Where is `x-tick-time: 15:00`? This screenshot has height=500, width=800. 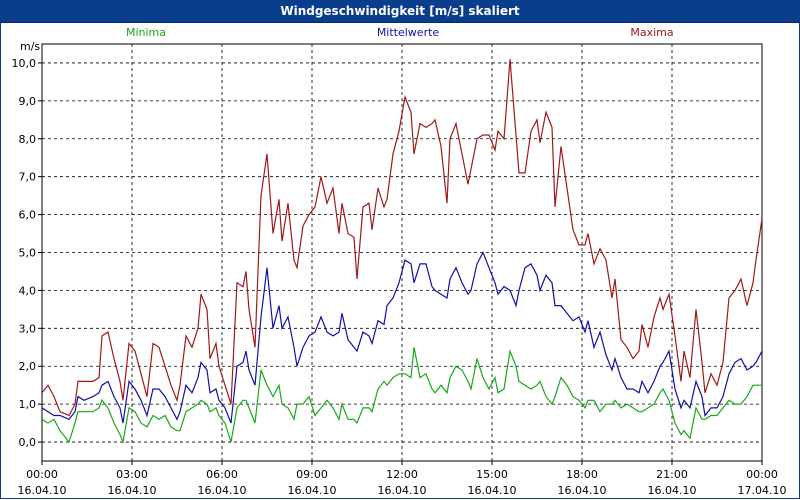
x-tick-time: 15:00 is located at coordinates (492, 474).